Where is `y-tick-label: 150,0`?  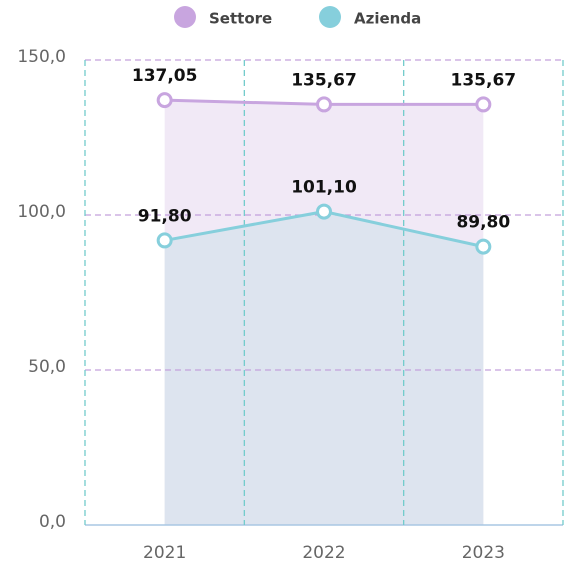
y-tick-label: 150,0 is located at coordinates (41, 57).